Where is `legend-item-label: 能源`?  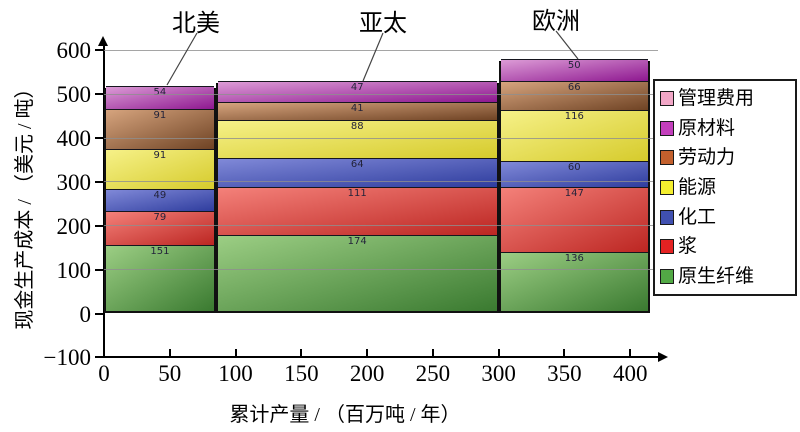 legend-item-label: 能源 is located at coordinates (697, 187).